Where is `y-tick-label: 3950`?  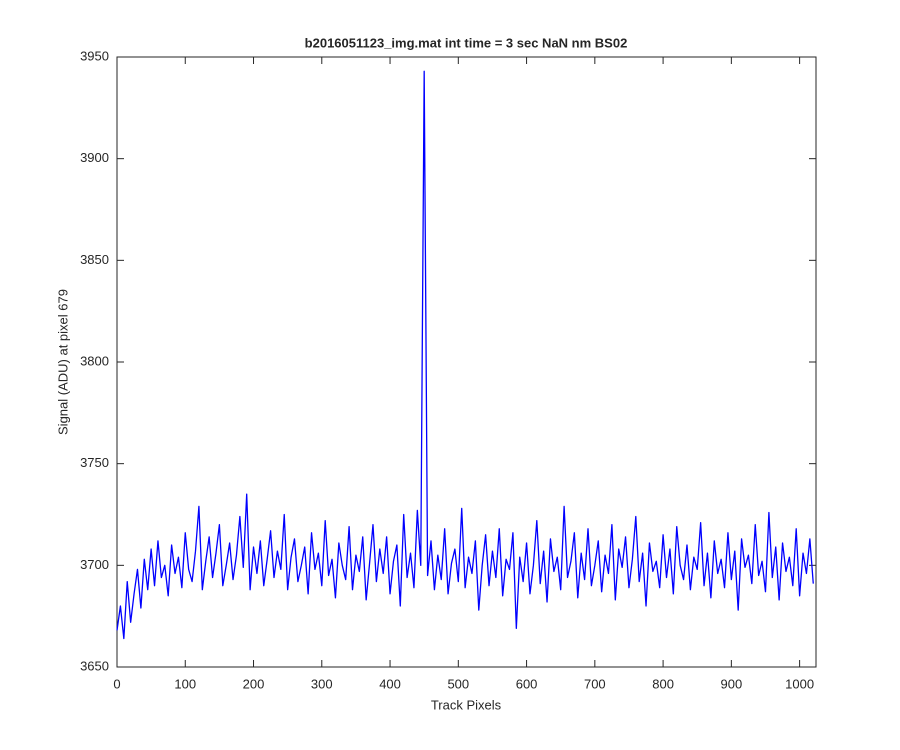 y-tick-label: 3950 is located at coordinates (94, 55).